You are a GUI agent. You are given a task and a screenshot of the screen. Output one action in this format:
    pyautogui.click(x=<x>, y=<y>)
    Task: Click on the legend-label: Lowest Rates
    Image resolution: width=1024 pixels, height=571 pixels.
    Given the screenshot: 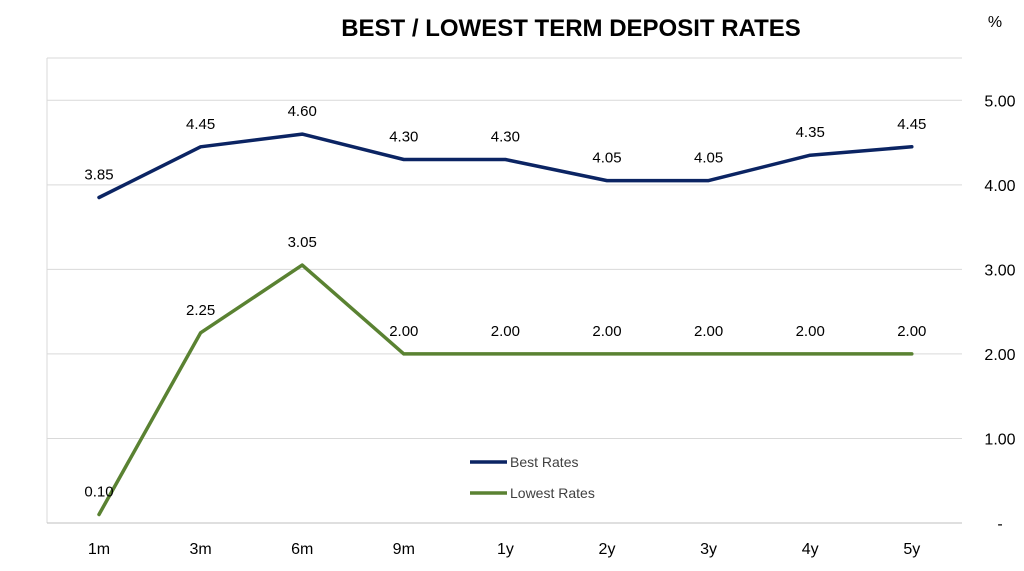 What is the action you would take?
    pyautogui.click(x=552, y=493)
    